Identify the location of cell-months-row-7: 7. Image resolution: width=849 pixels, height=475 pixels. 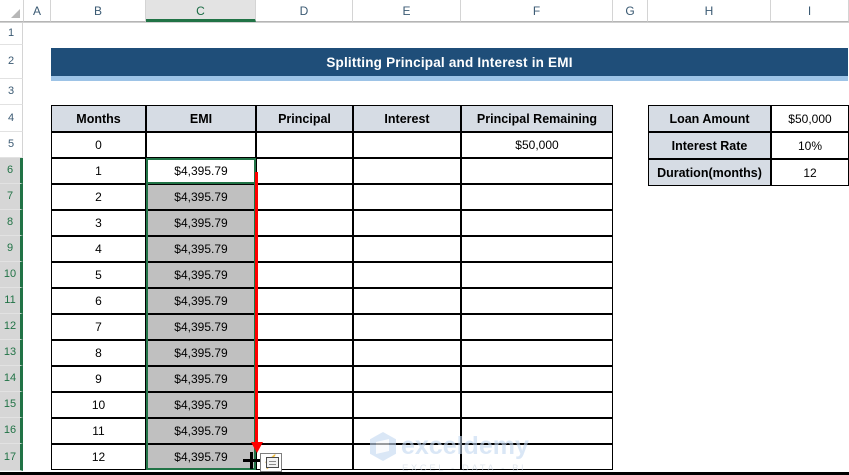
(98, 327).